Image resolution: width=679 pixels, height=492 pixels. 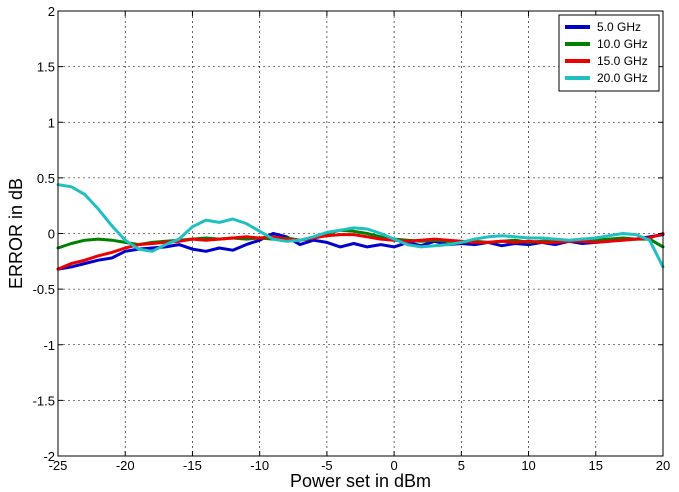 What do you see at coordinates (49, 345) in the screenshot?
I see `y-tick-label: -1` at bounding box center [49, 345].